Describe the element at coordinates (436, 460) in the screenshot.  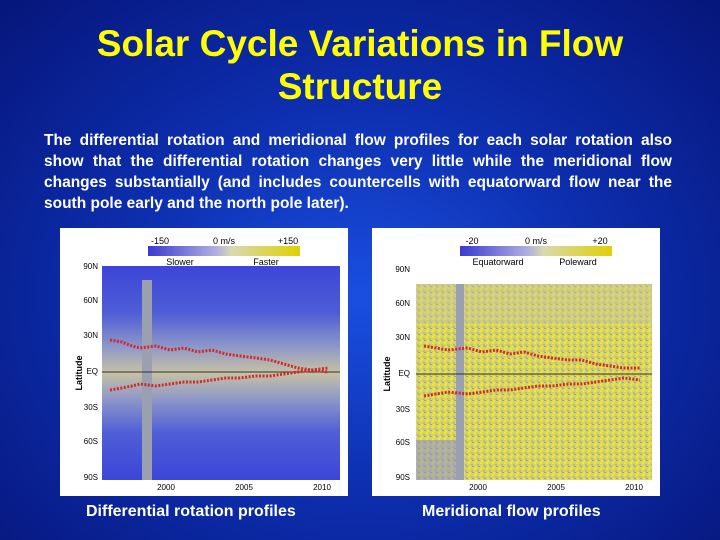
I see `south-countercell` at that location.